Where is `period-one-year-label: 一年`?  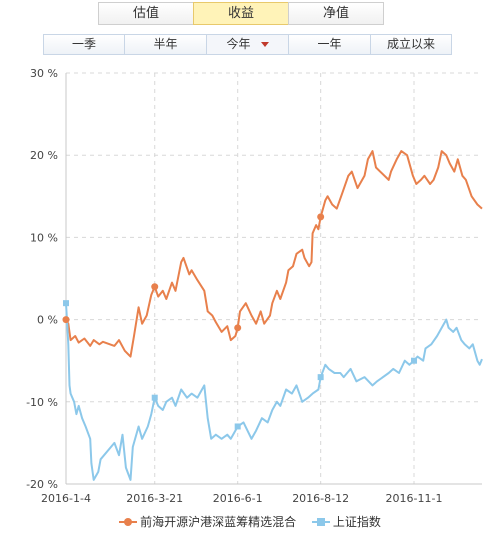
period-one-year-label: 一年 is located at coordinates (329, 44).